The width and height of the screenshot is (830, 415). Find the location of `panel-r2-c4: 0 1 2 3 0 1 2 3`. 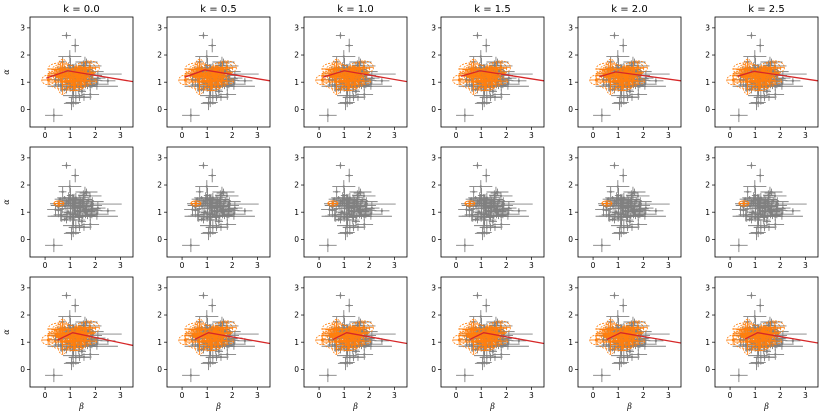

panel-r2-c4: 0 1 2 3 0 1 2 3 is located at coordinates (488, 208).